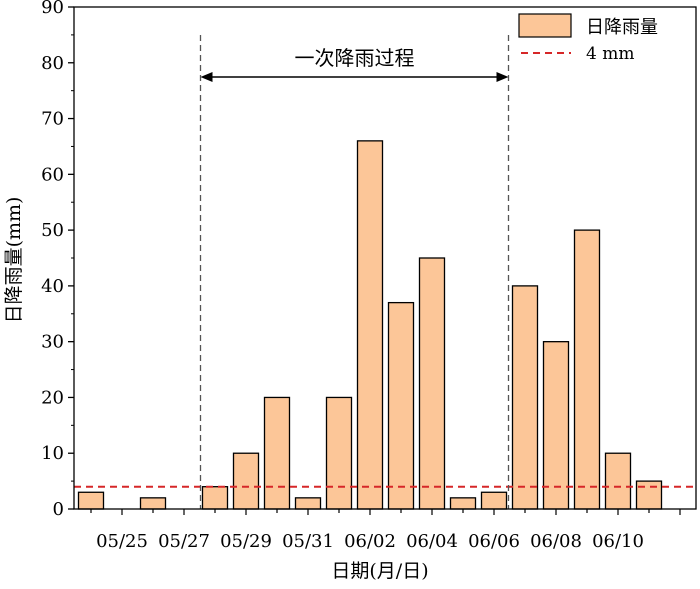  I want to click on x-tick-label: 06/02, so click(370, 541).